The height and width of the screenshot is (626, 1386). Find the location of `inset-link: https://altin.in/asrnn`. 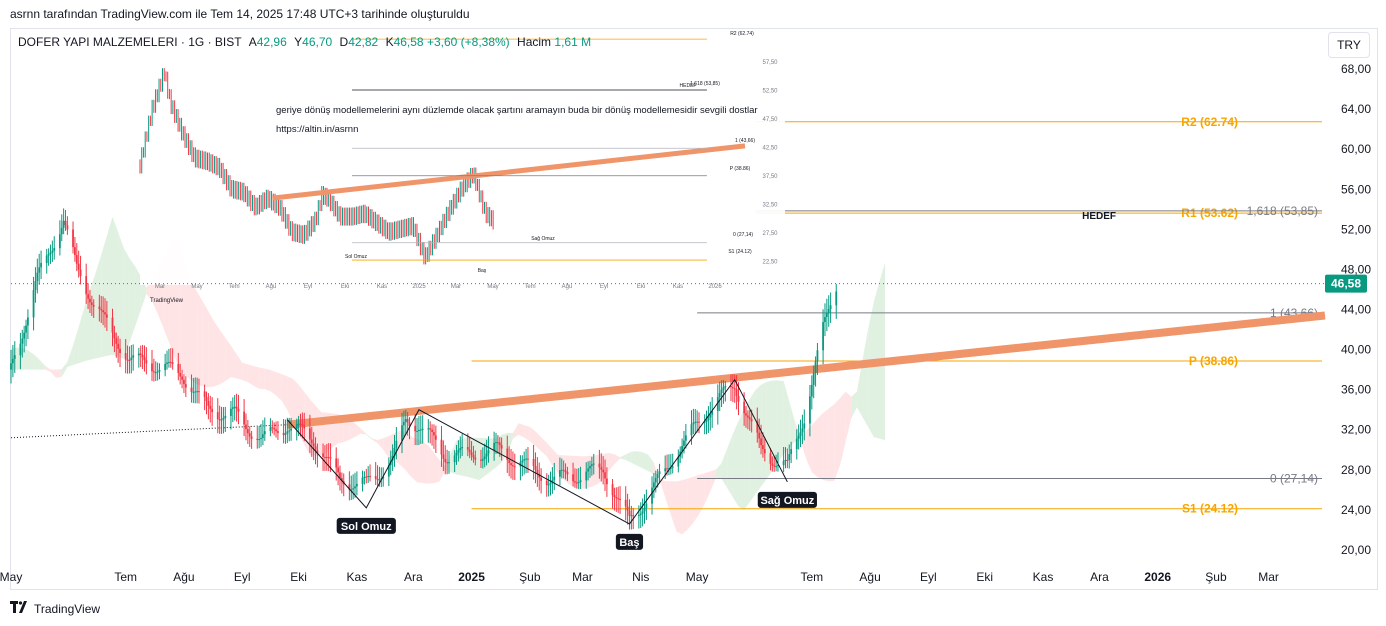

inset-link: https://altin.in/asrnn is located at coordinates (317, 129).